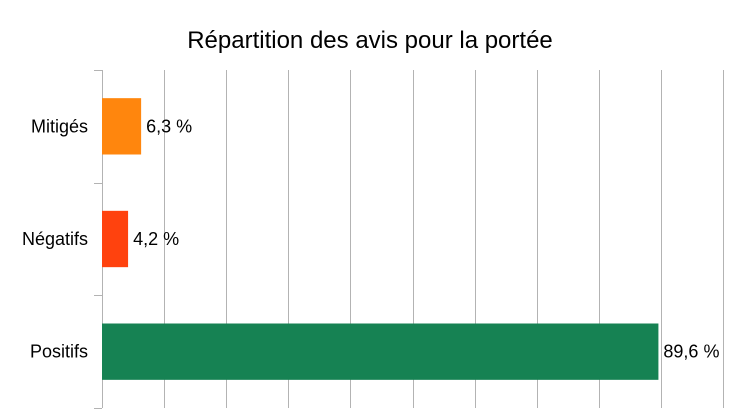 This screenshot has width=740, height=416. Describe the element at coordinates (169, 126) in the screenshot. I see `data-label: 6,3 %` at that location.